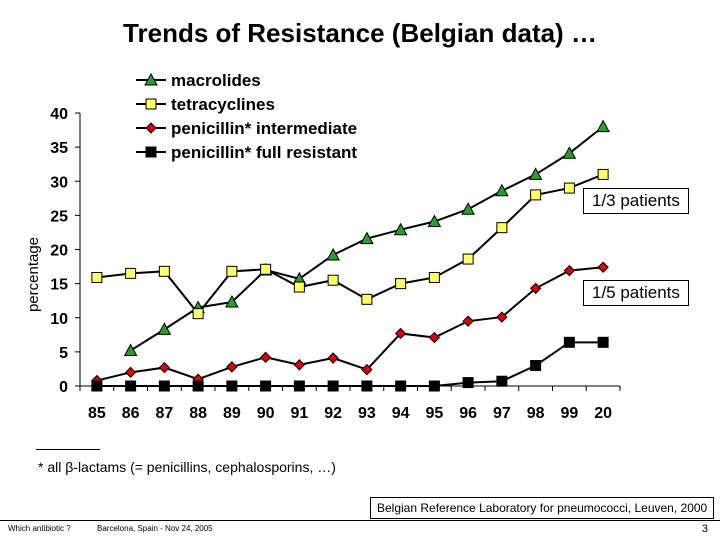 Image resolution: width=720 pixels, height=540 pixels. What do you see at coordinates (502, 413) in the screenshot?
I see `x-tick-label: 97` at bounding box center [502, 413].